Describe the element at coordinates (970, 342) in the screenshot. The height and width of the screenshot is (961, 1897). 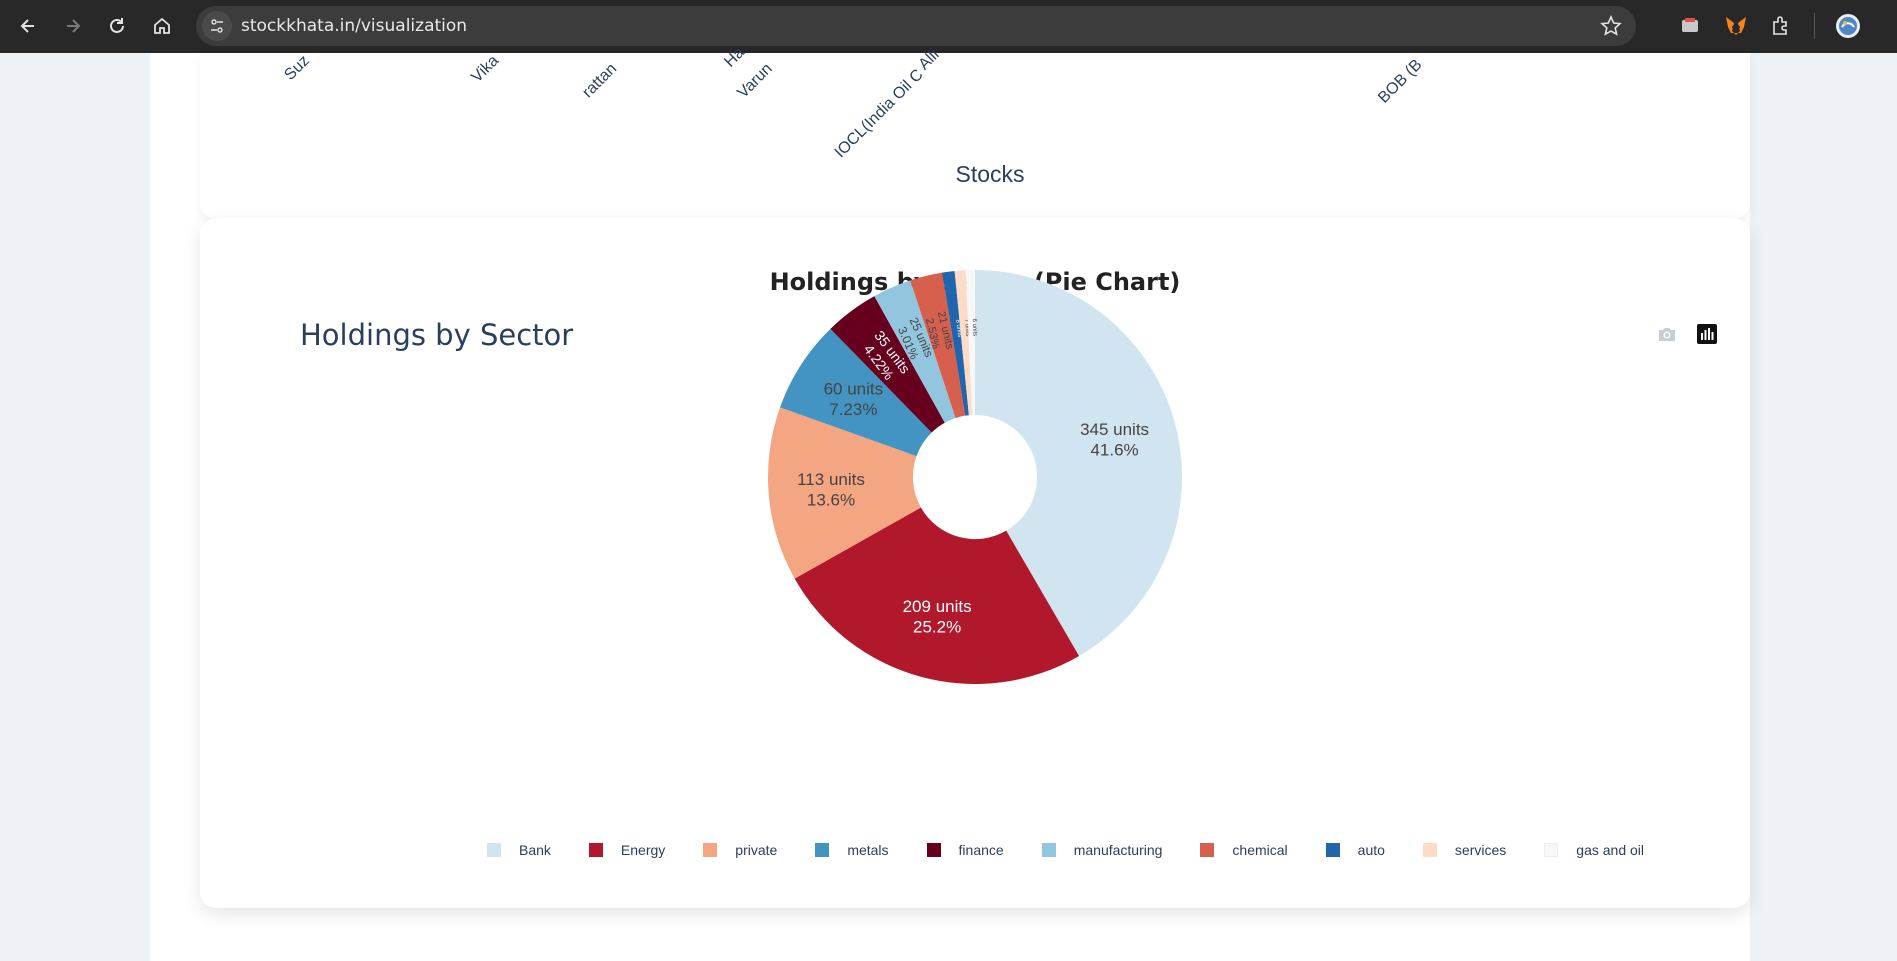
I see `pie-slice-gas-and-oil` at that location.